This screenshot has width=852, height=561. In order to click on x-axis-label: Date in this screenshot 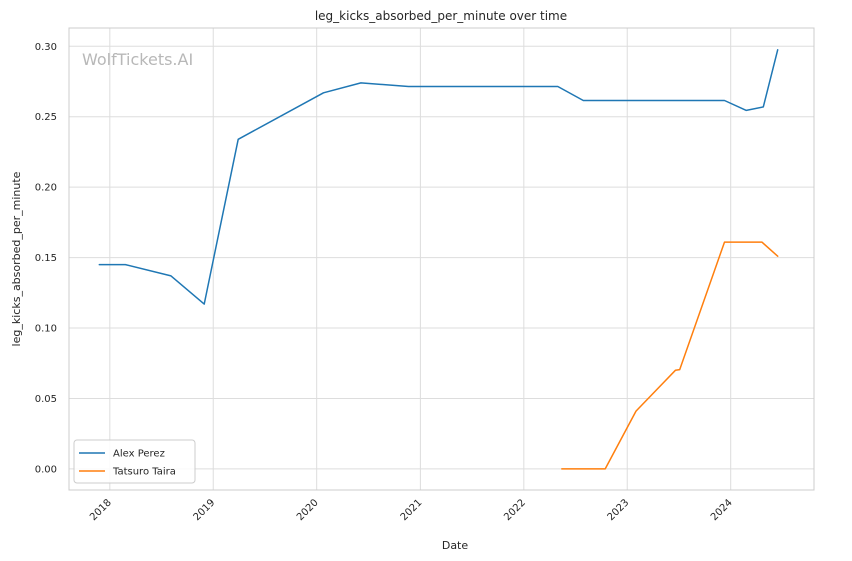, I will do `click(455, 545)`.